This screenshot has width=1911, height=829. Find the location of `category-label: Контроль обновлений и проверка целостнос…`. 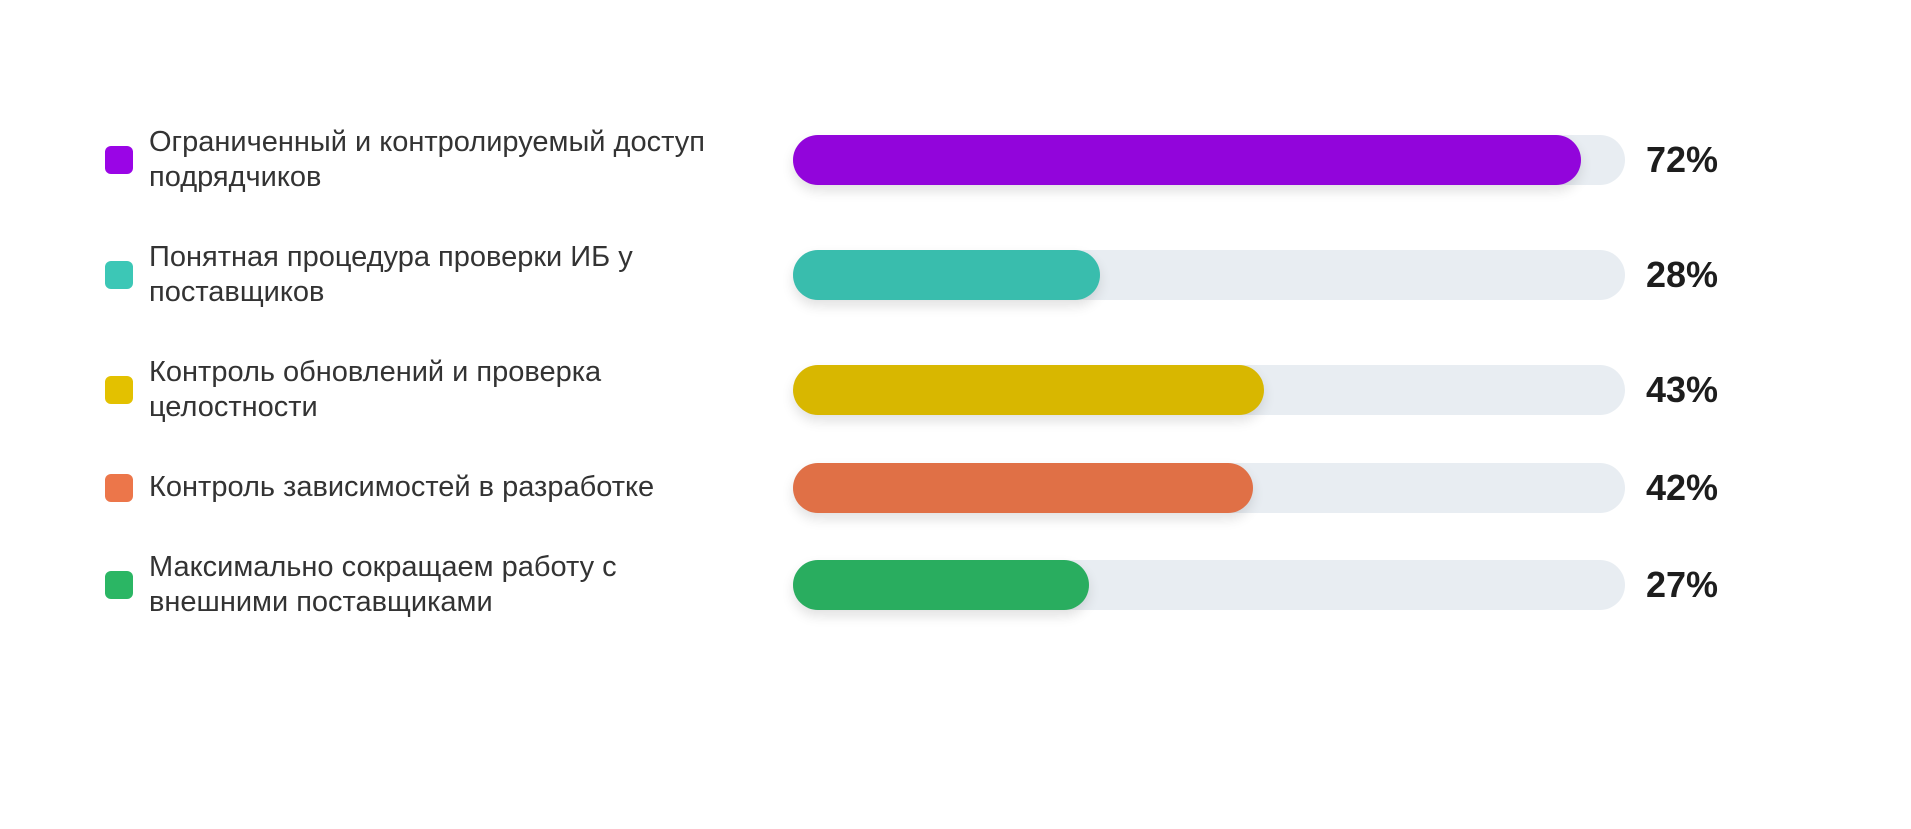

category-label: Контроль обновлений и проверка целостнос… is located at coordinates (375, 389).